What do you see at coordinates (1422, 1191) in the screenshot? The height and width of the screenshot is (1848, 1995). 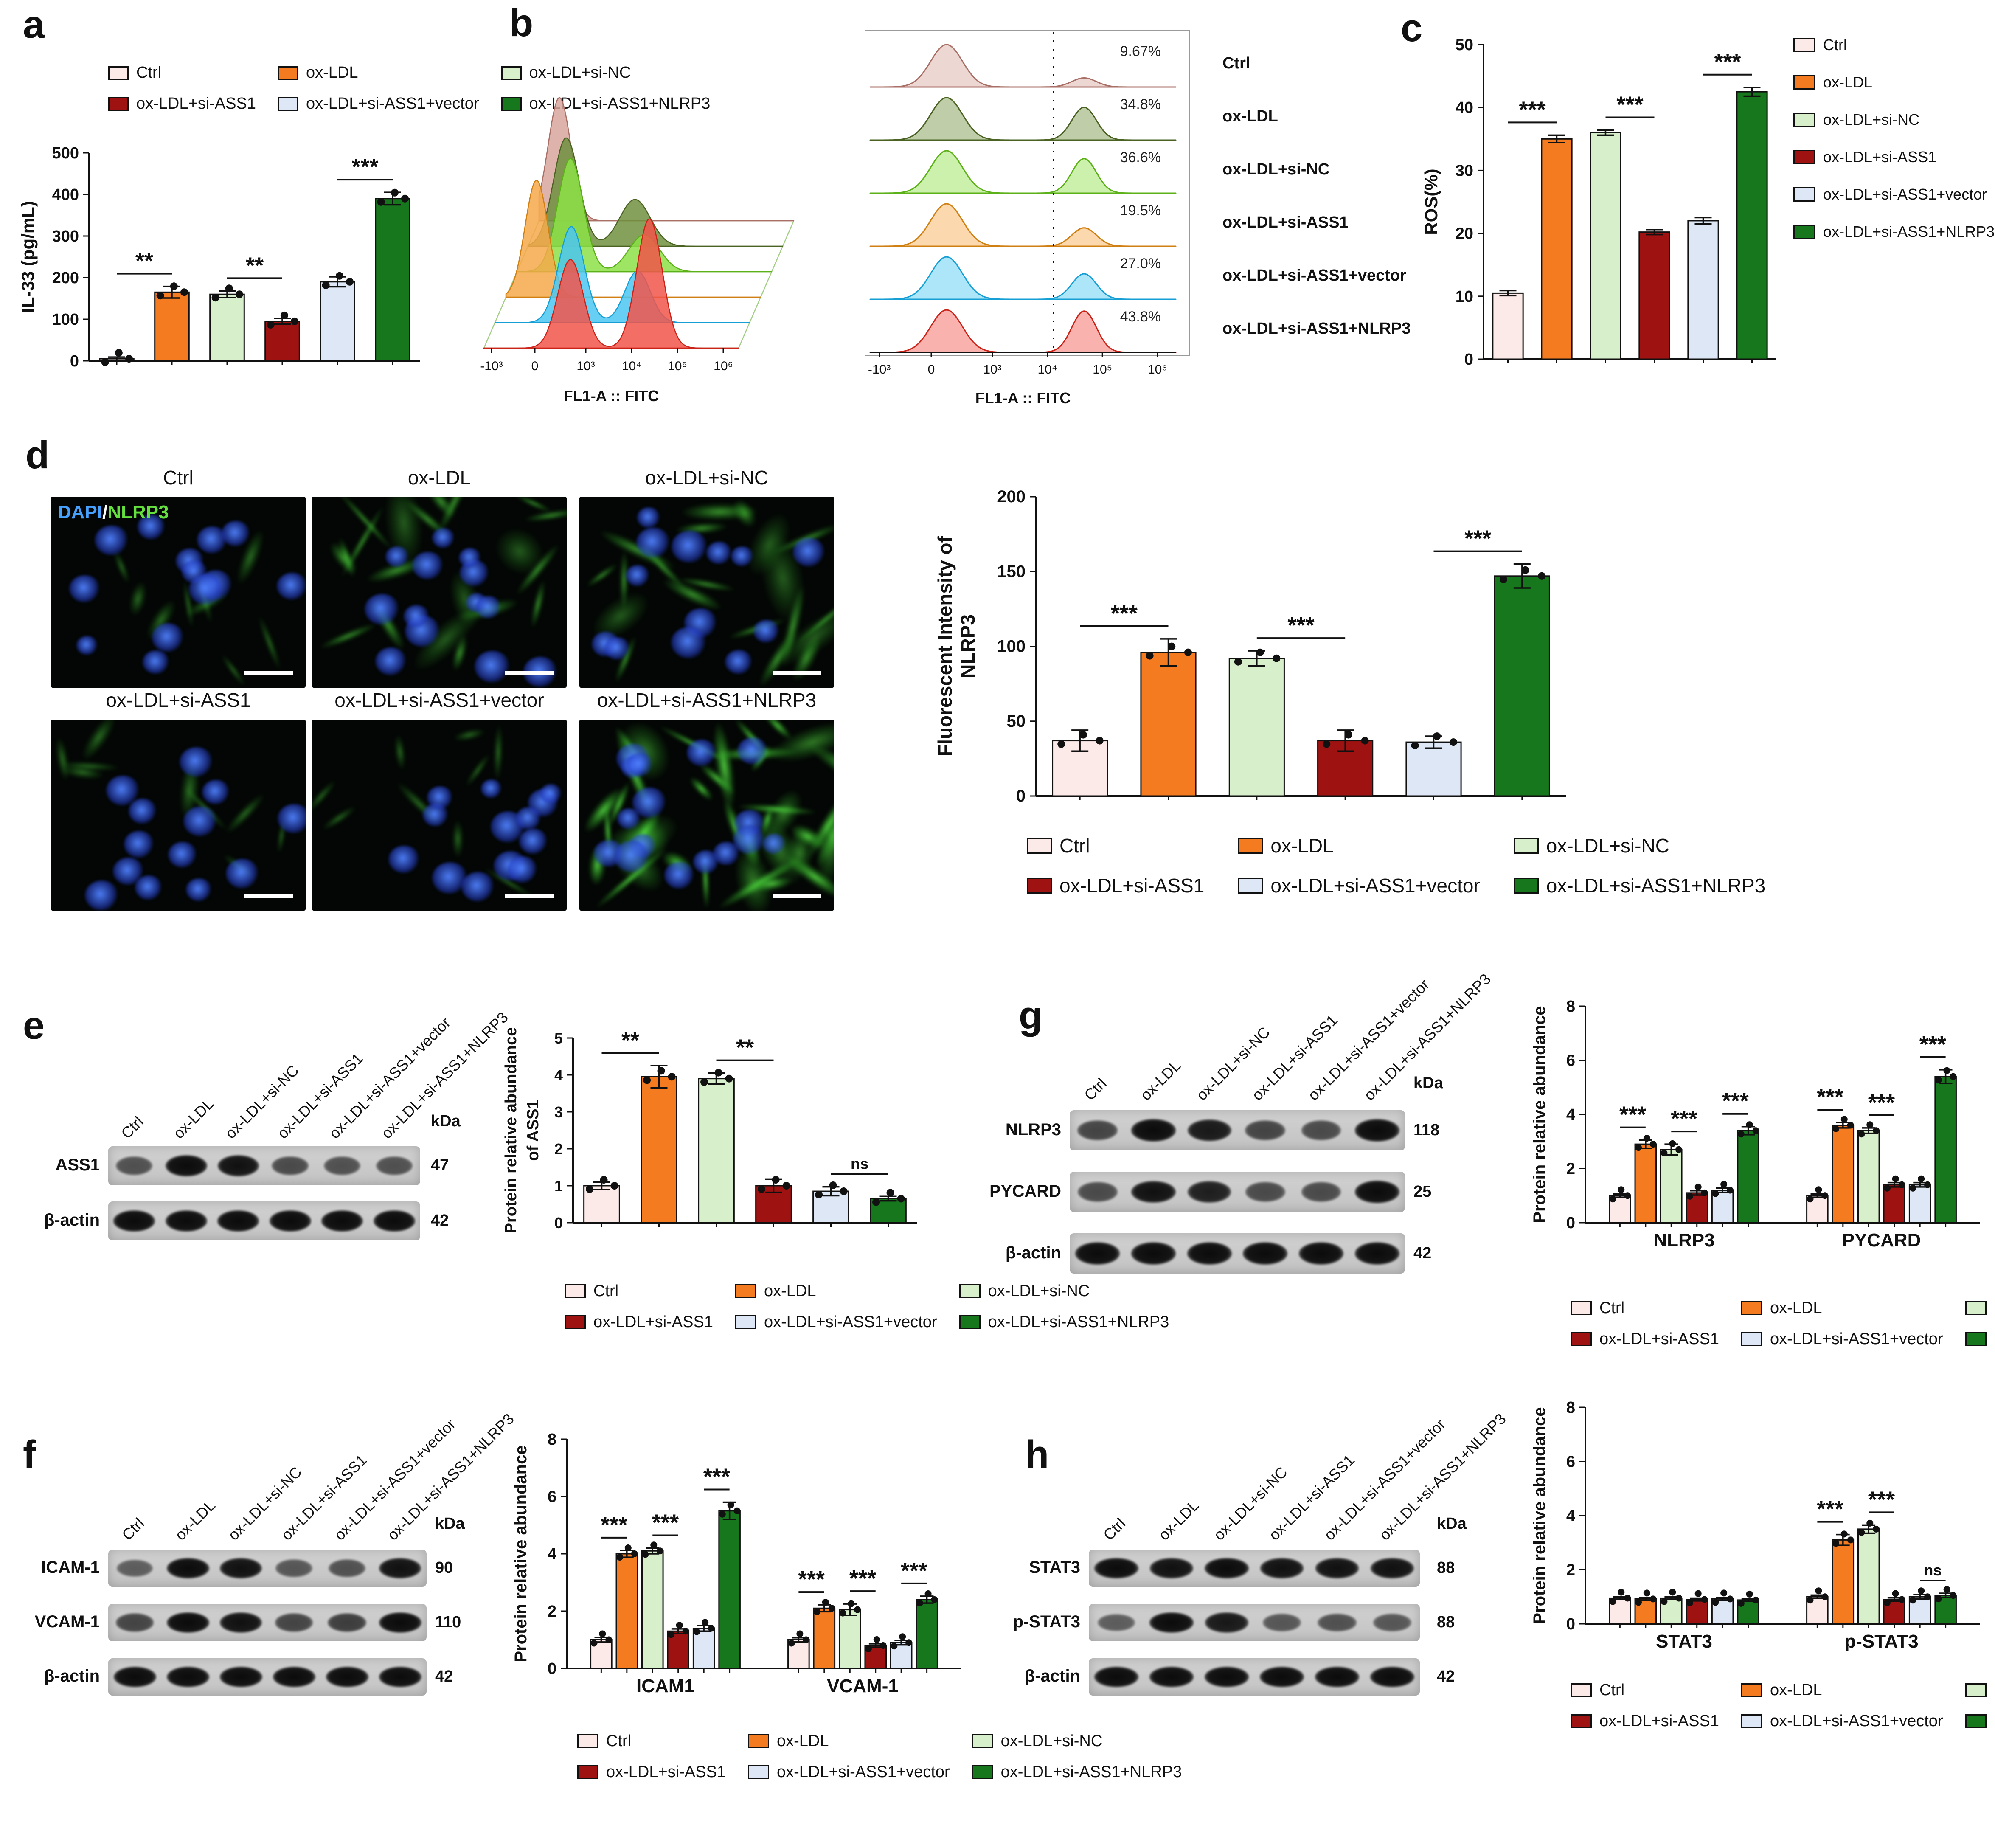 I see `kda-value: 25` at bounding box center [1422, 1191].